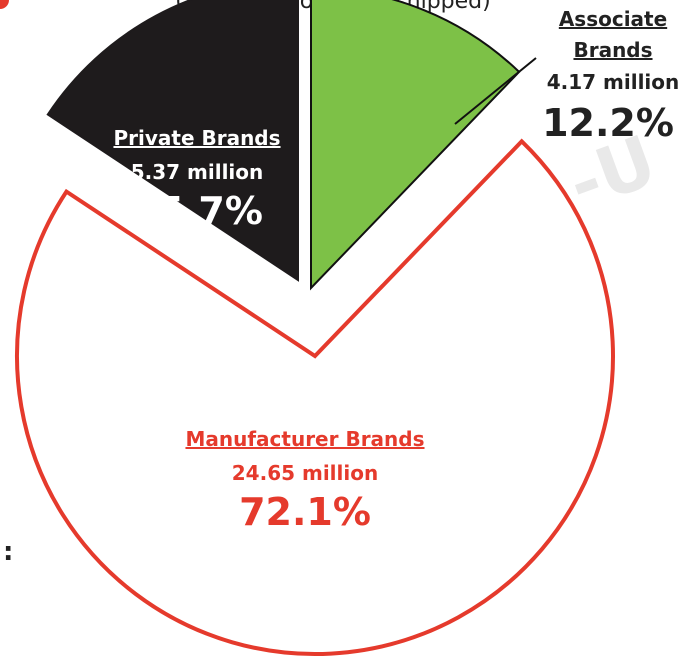 The height and width of the screenshot is (659, 699). What do you see at coordinates (305, 512) in the screenshot?
I see `manufacturer-brands-percent: 72.1%` at bounding box center [305, 512].